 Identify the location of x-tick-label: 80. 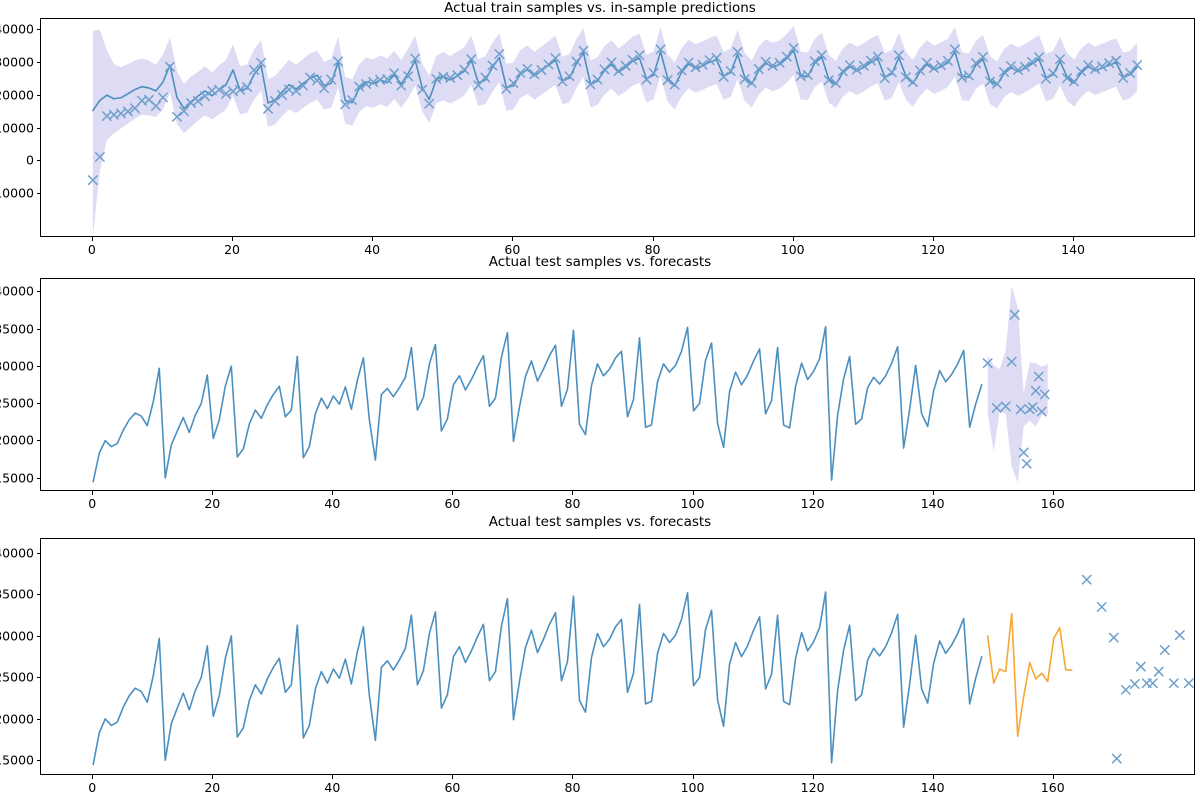
(572, 787).